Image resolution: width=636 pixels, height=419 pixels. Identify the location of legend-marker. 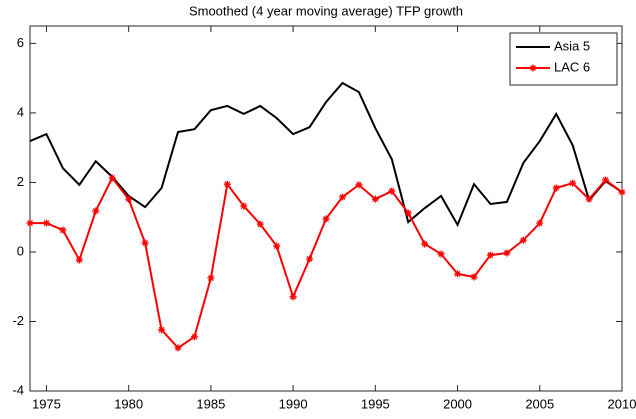
(533, 68).